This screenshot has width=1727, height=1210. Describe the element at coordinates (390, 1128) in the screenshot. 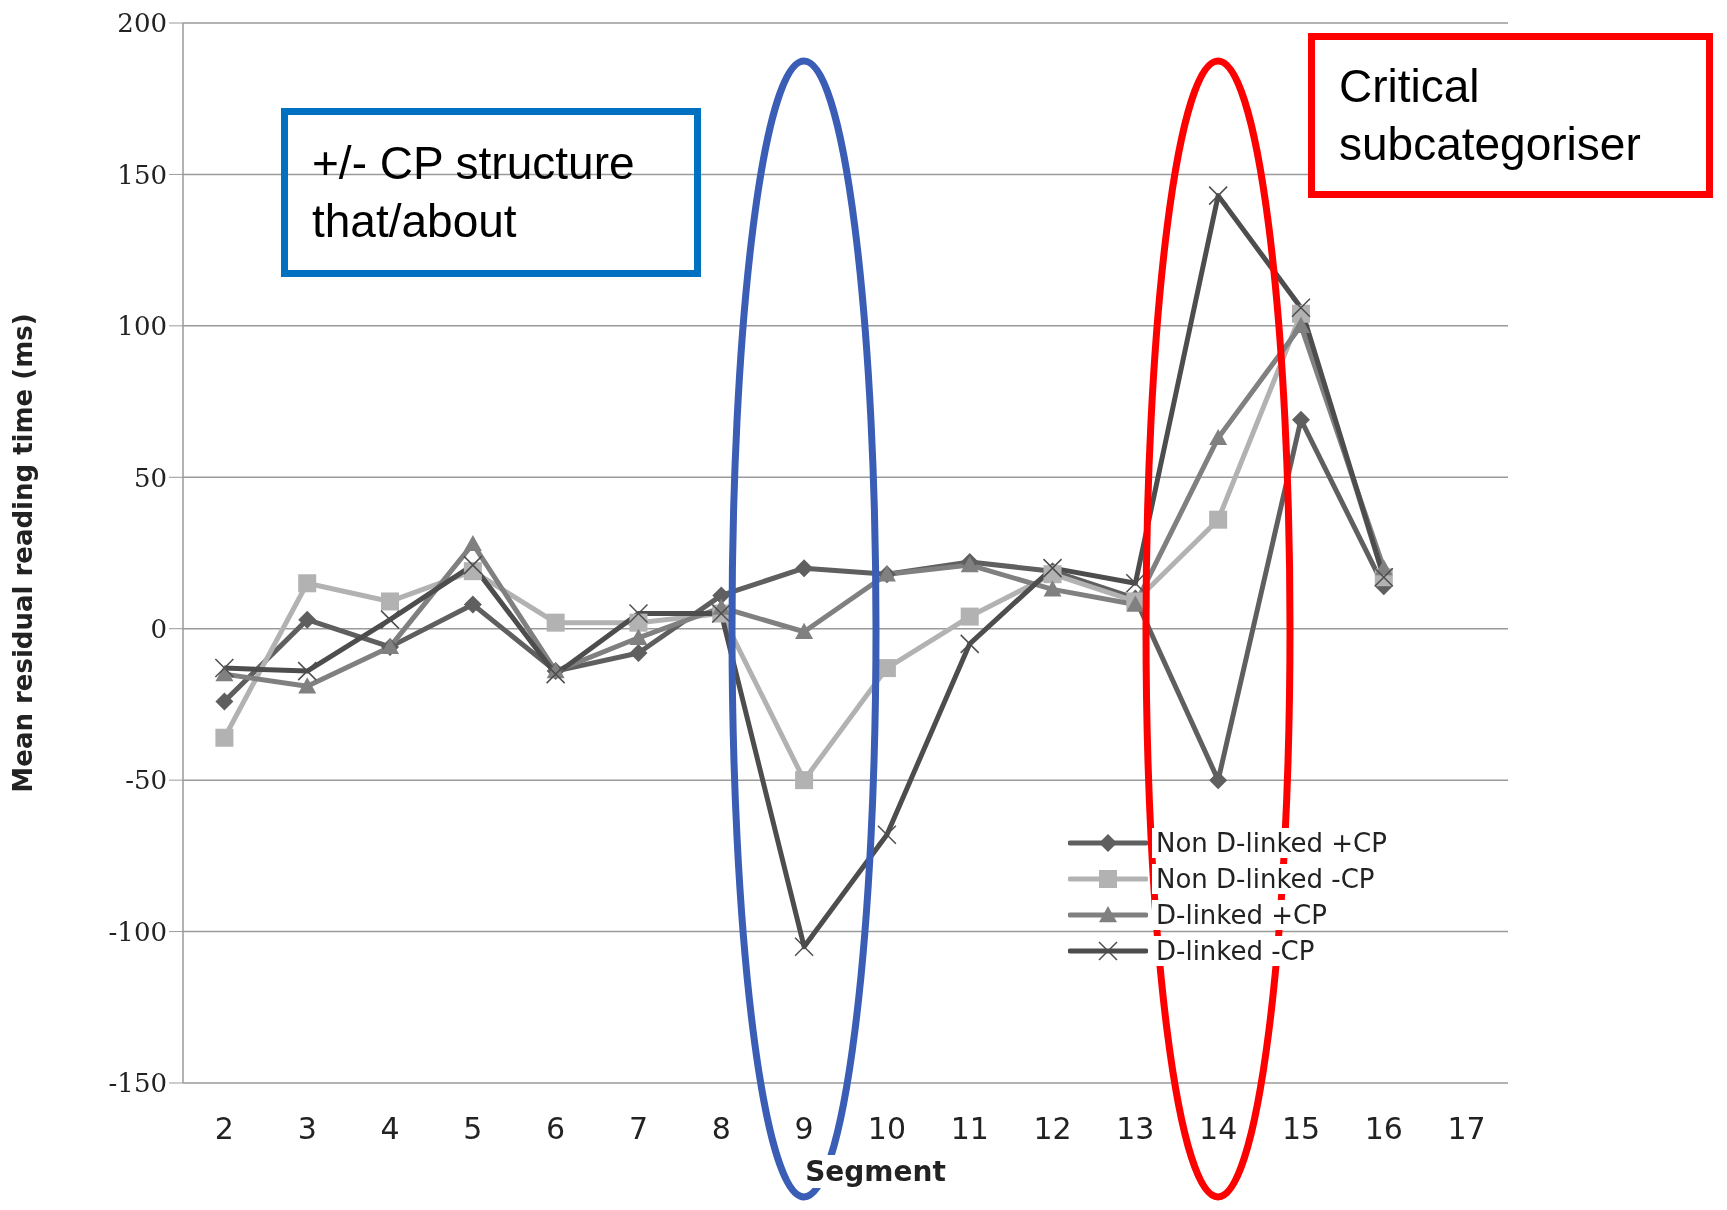

I see `x-tick-label: 4` at that location.